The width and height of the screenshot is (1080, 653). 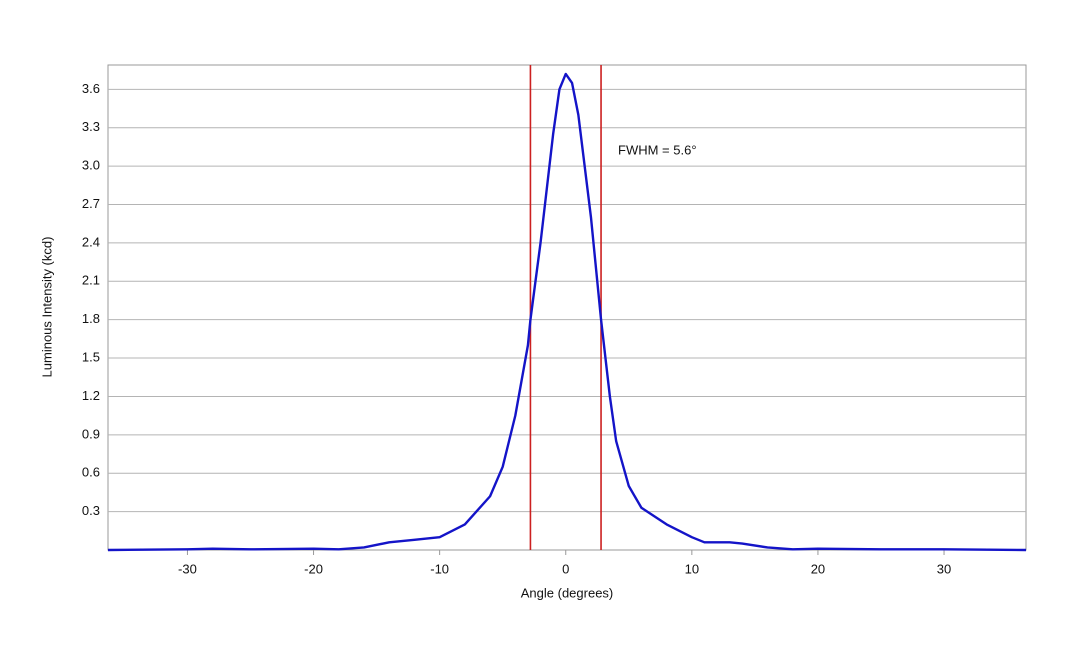 I want to click on y-tick-label: 3.0, so click(x=91, y=165).